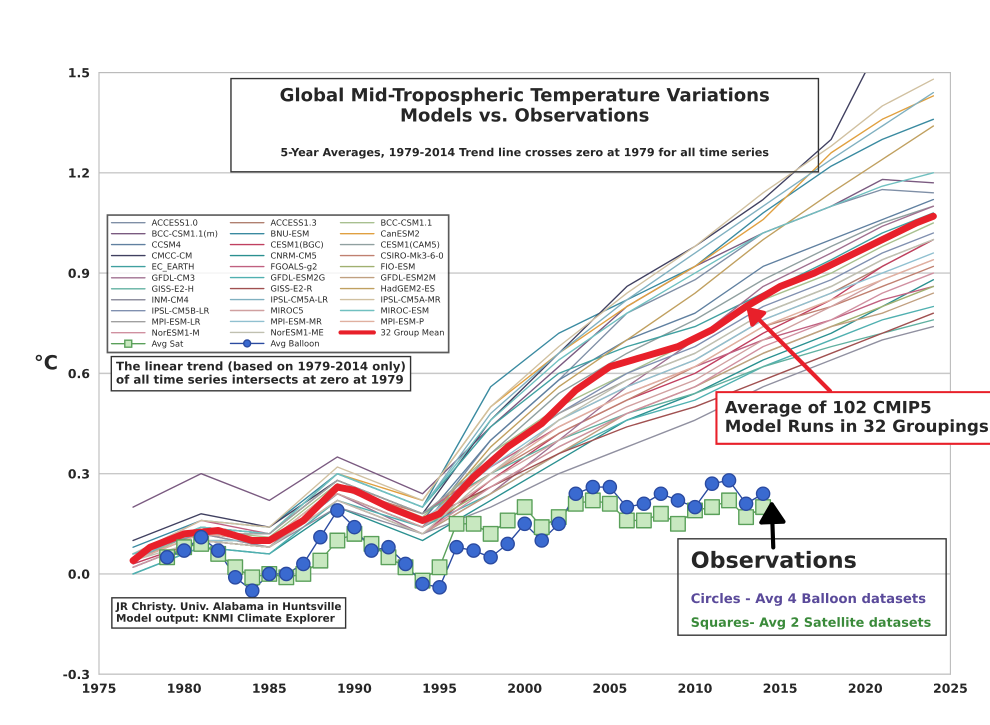 Image resolution: width=990 pixels, height=725 pixels. I want to click on legend-label: IPSL-CM5A-LR, so click(299, 299).